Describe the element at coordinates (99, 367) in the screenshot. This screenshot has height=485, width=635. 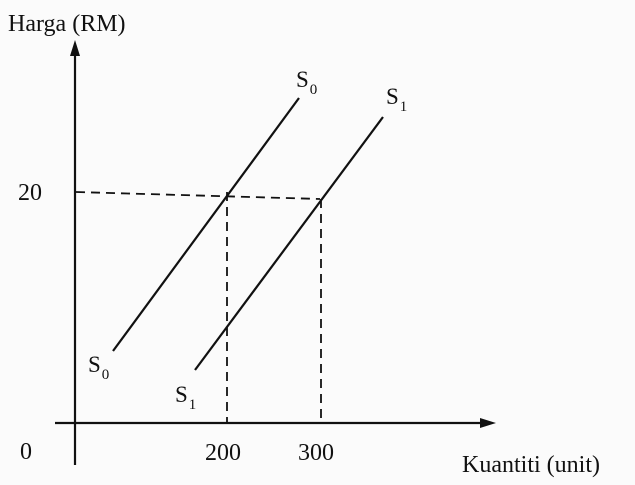
I see `s0-bottom-label: S0` at that location.